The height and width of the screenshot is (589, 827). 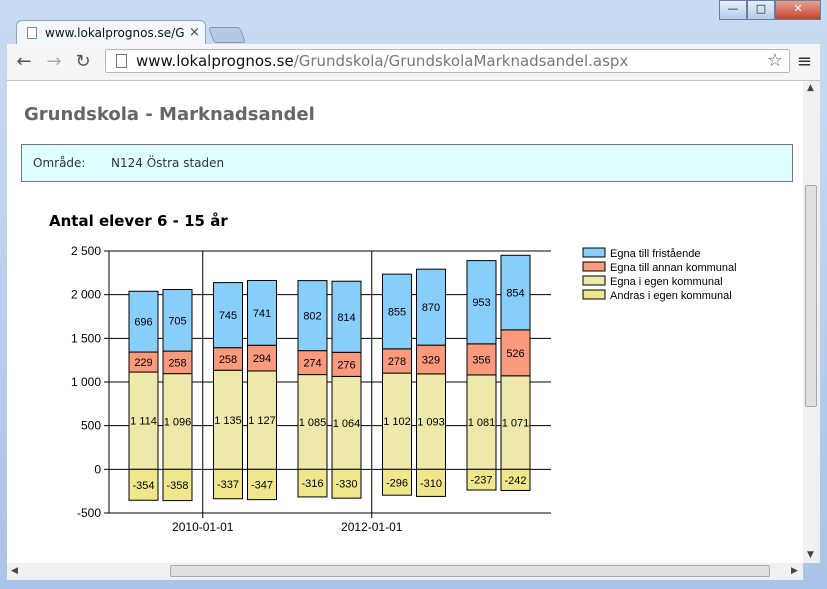 What do you see at coordinates (91, 426) in the screenshot?
I see `y-tick-label: 500` at bounding box center [91, 426].